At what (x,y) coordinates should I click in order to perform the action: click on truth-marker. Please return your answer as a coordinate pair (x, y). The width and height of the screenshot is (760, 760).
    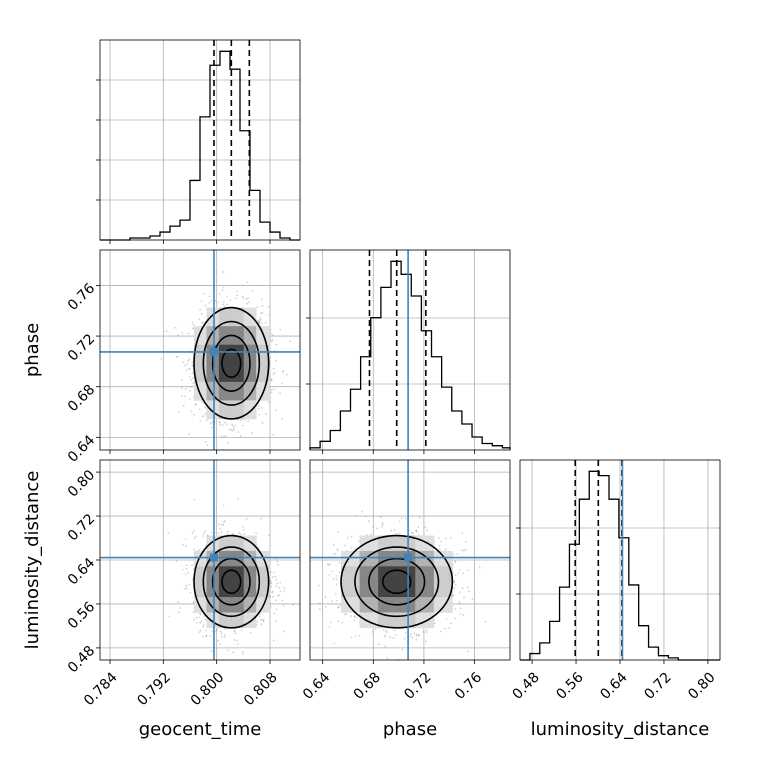
    Looking at the image, I should click on (214, 351).